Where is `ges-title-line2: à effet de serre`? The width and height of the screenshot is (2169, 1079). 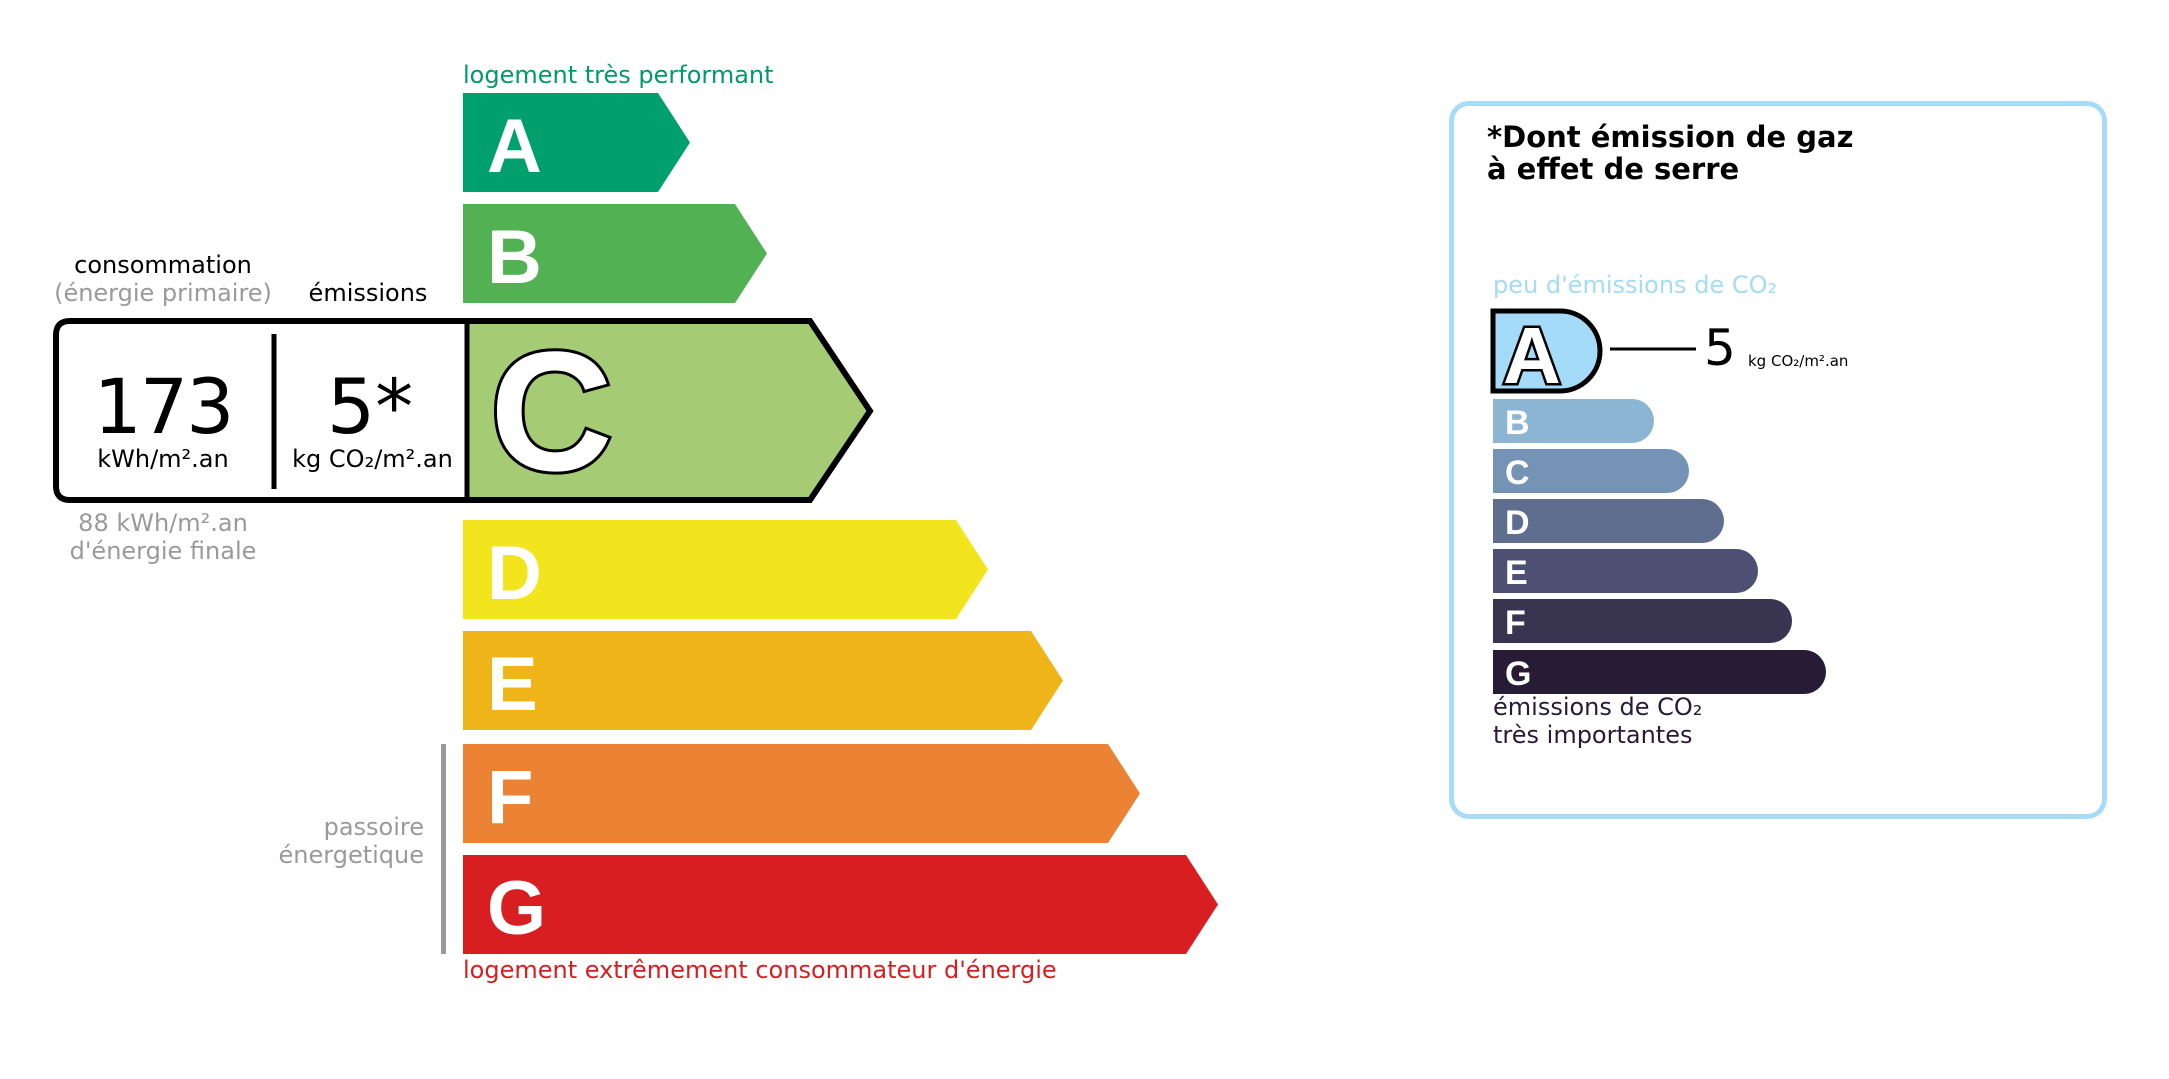
ges-title-line2: à effet de serre is located at coordinates (1613, 169).